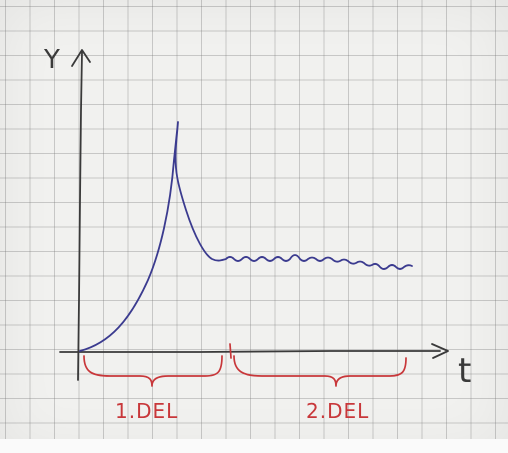 This screenshot has width=508, height=453. Describe the element at coordinates (80, 216) in the screenshot. I see `y-axis` at that location.